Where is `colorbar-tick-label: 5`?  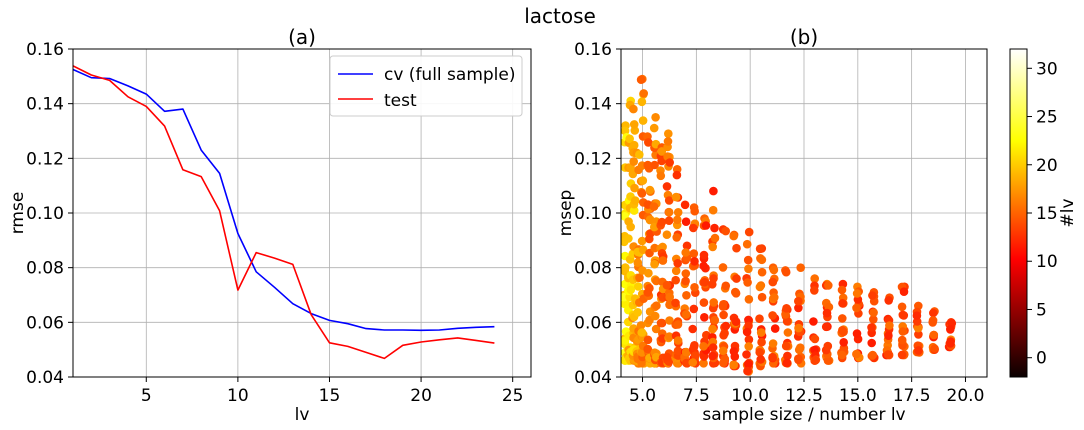 colorbar-tick-label: 5 is located at coordinates (1041, 310).